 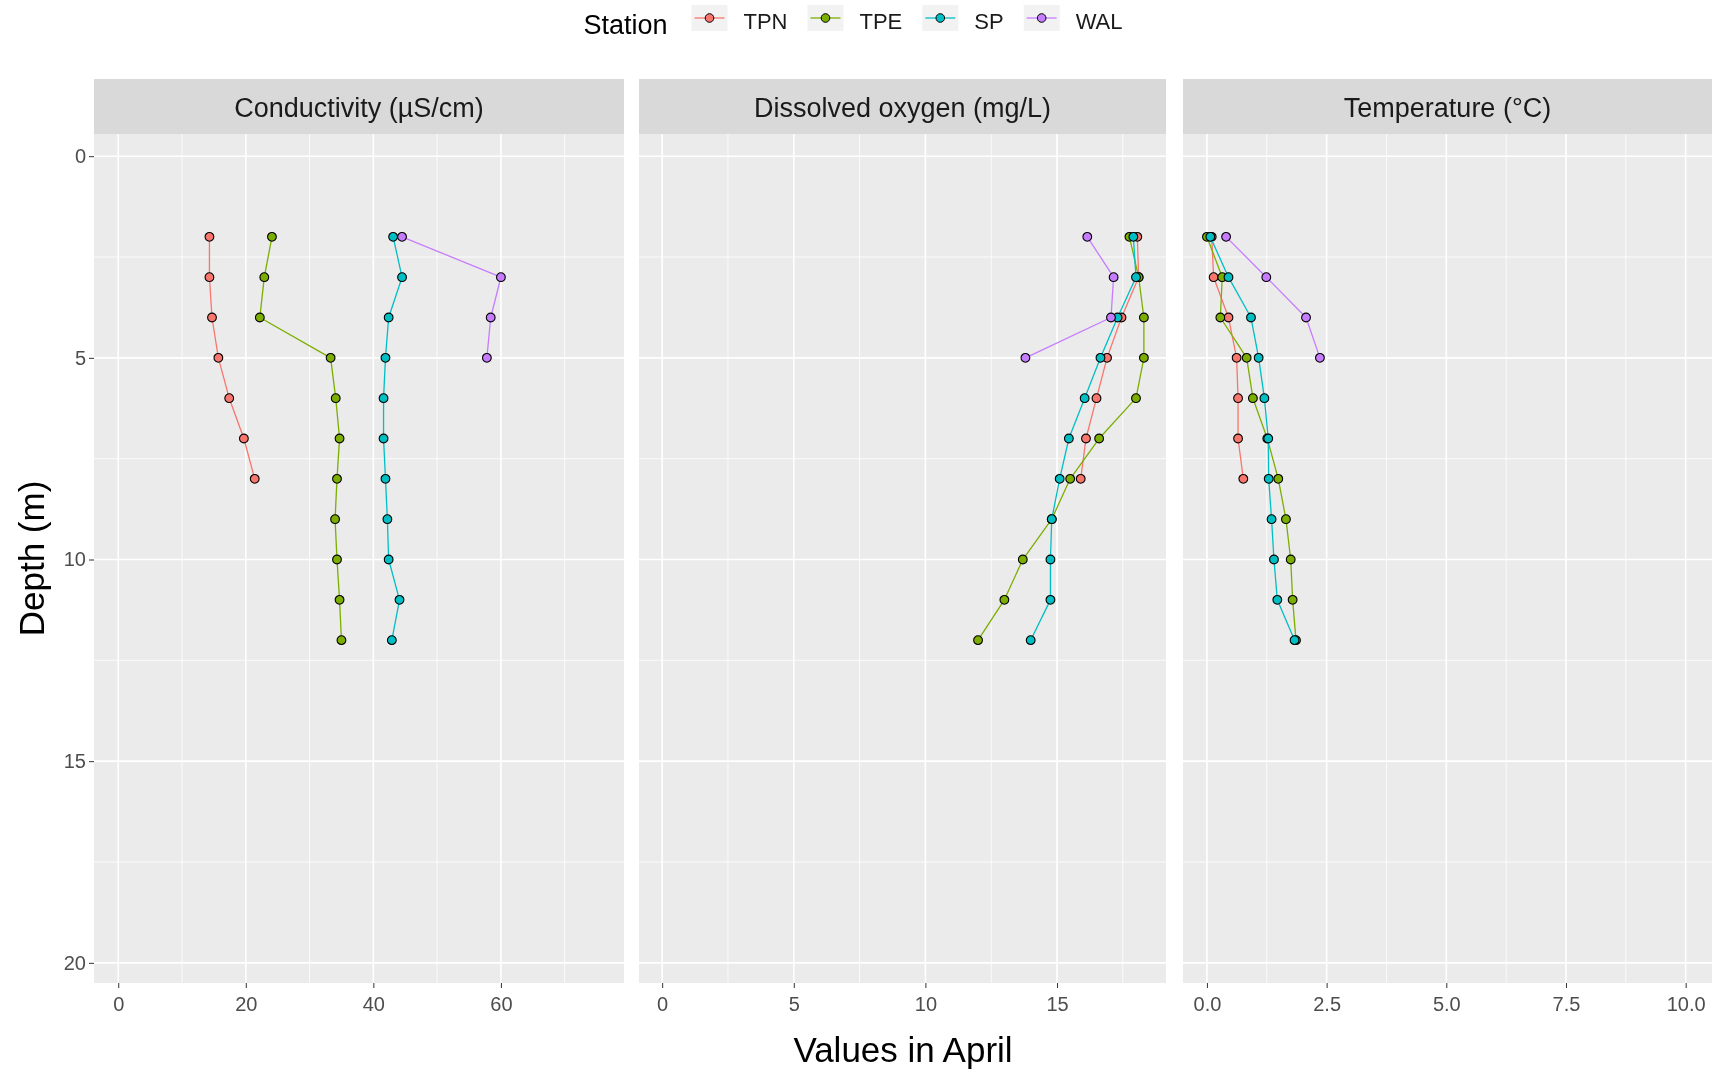 What do you see at coordinates (80, 357) in the screenshot?
I see `y-tick-label: 5` at bounding box center [80, 357].